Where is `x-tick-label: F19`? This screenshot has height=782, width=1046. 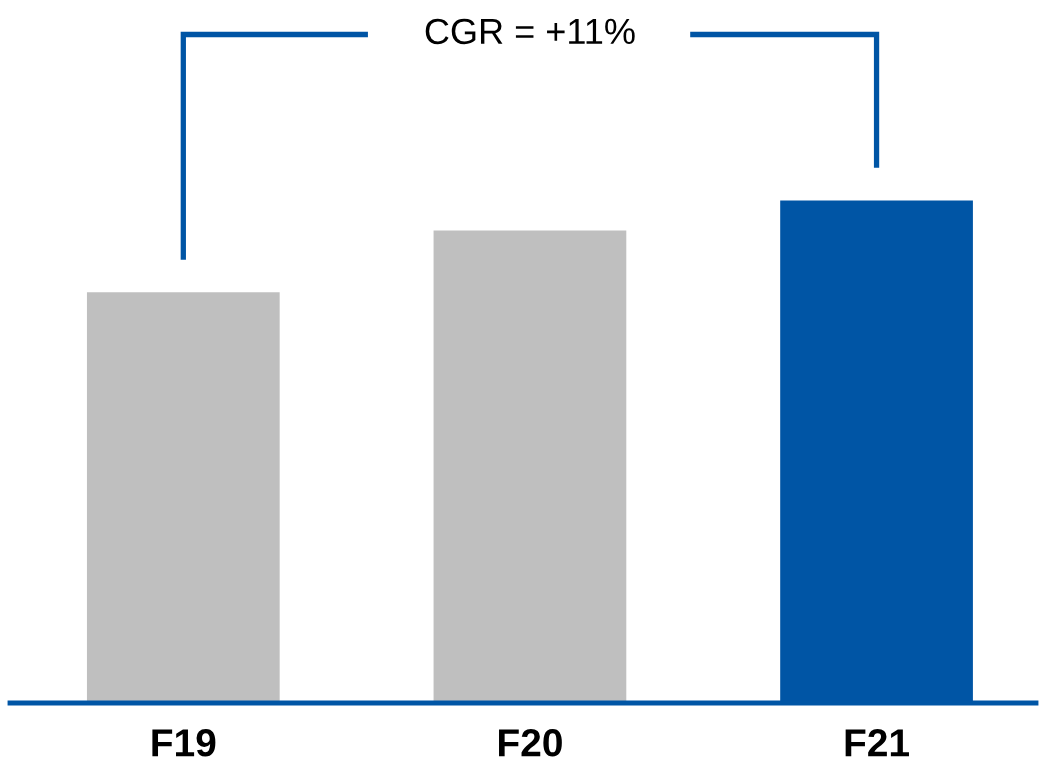
x-tick-label: F19 is located at coordinates (184, 743).